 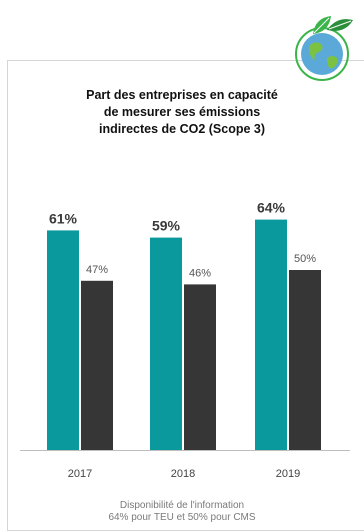 What do you see at coordinates (63, 218) in the screenshot?
I see `data-label-2017-series-1: 61%` at bounding box center [63, 218].